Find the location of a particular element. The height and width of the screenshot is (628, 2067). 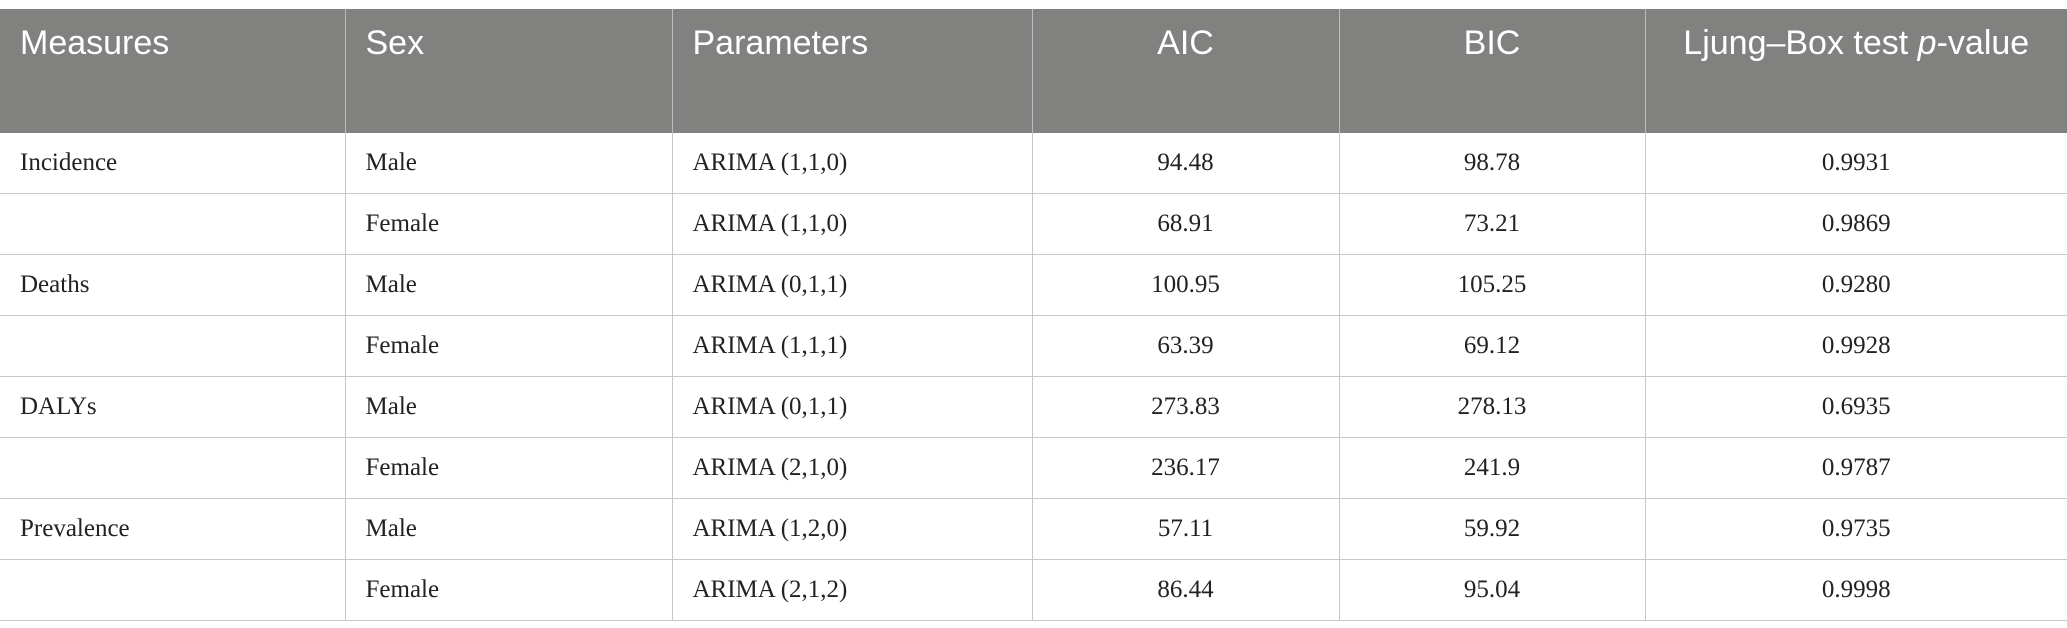

table-cell: 0.9928 is located at coordinates (1855, 346).